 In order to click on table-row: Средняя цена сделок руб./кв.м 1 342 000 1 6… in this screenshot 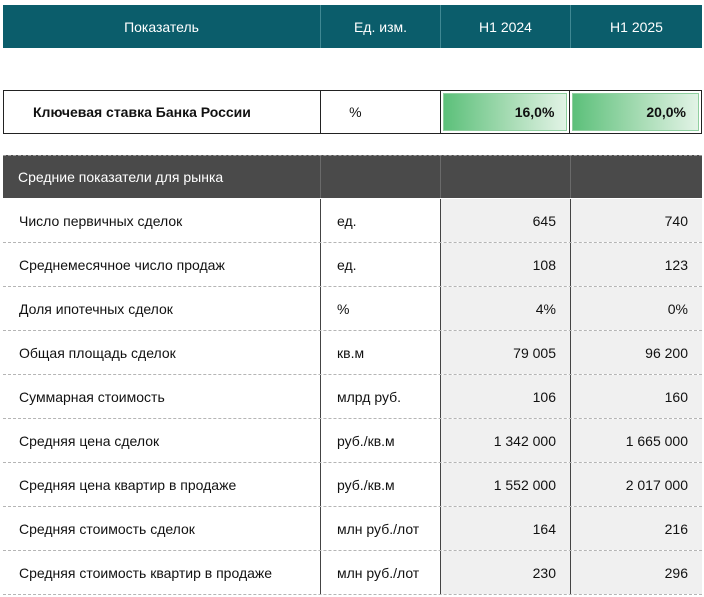, I will do `click(352, 441)`.